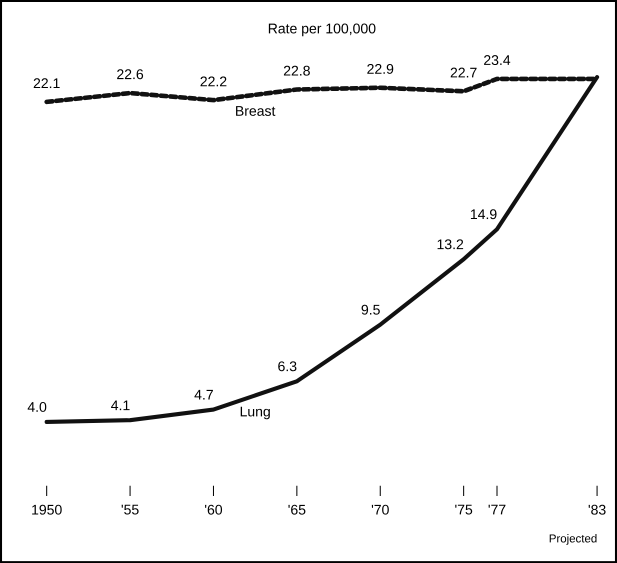 The height and width of the screenshot is (563, 617). Describe the element at coordinates (287, 366) in the screenshot. I see `data-label: 6.3` at that location.